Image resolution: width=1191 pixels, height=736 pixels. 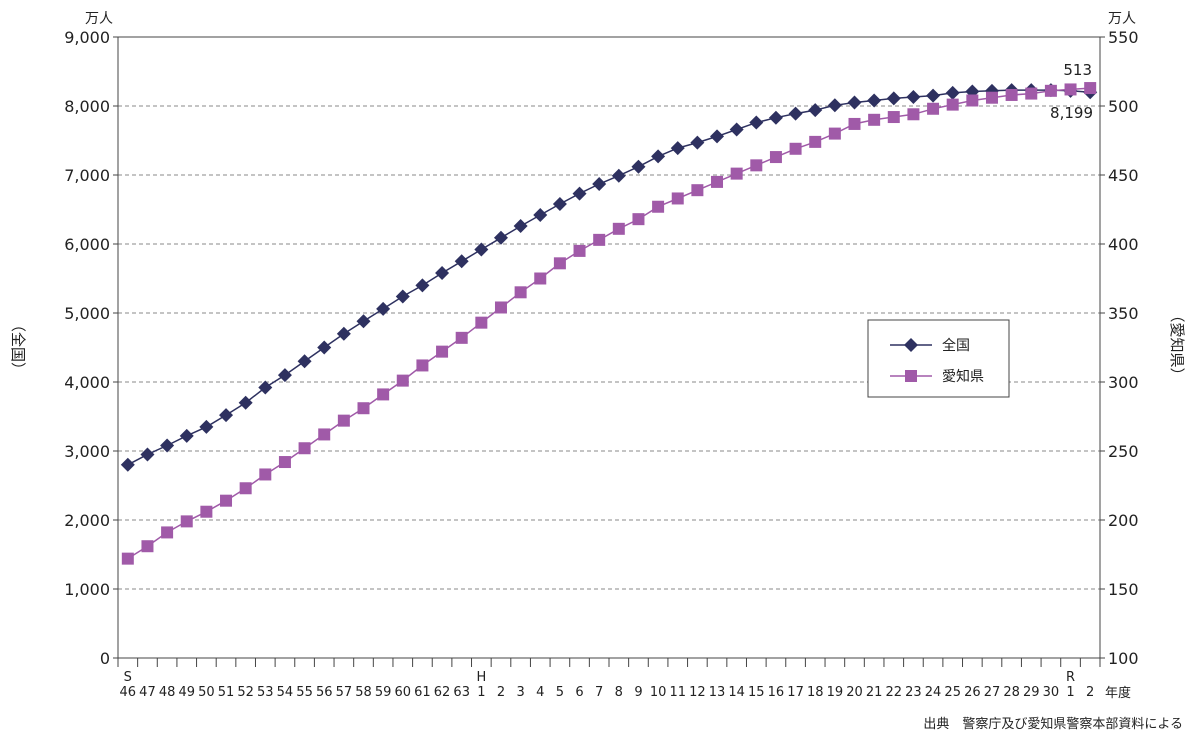 I want to click on source-note: 出典 警察庁及び愛知県警察本部資料による, so click(x=1053, y=724).